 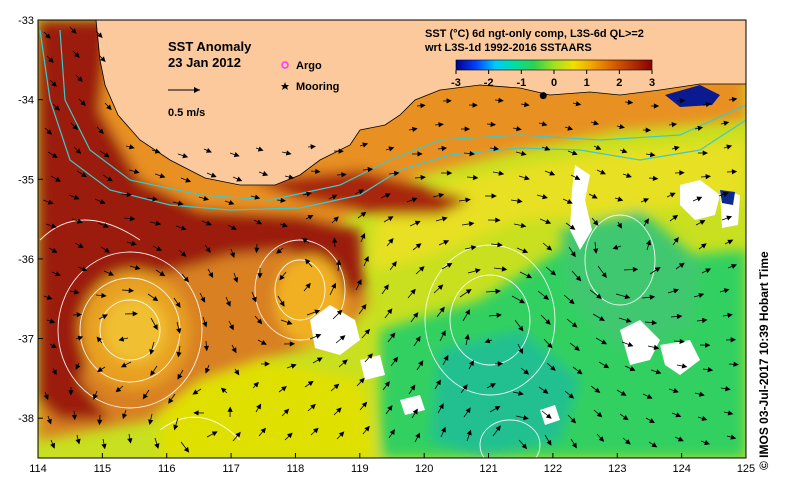 What do you see at coordinates (534, 34) in the screenshot?
I see `colorbar-title-line1: SST (°C) 6d ngt-only comp, L3S-6d QL>=2` at bounding box center [534, 34].